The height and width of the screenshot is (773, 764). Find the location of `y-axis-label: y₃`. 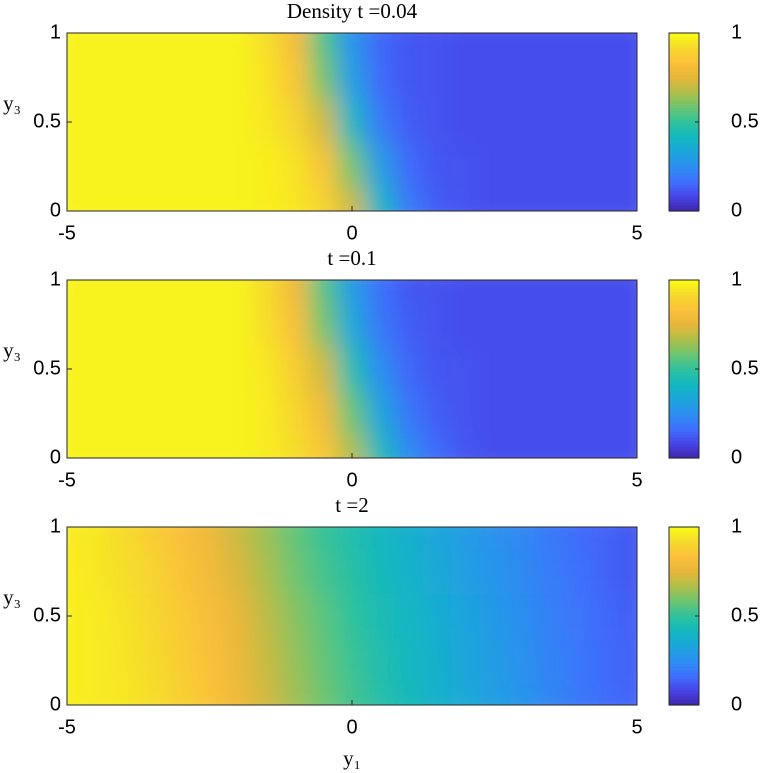

y-axis-label: y₃ is located at coordinates (12, 103).